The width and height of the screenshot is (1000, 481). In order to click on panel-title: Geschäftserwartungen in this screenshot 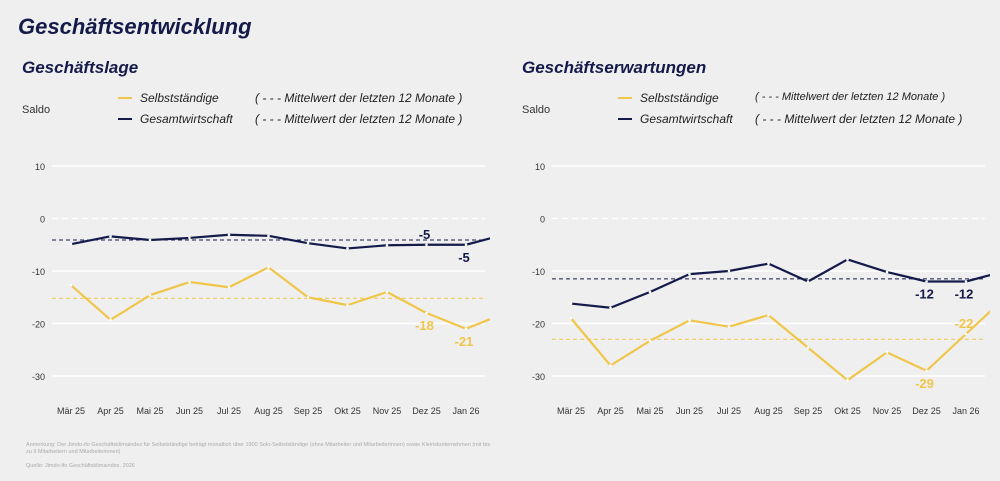, I will do `click(614, 67)`.